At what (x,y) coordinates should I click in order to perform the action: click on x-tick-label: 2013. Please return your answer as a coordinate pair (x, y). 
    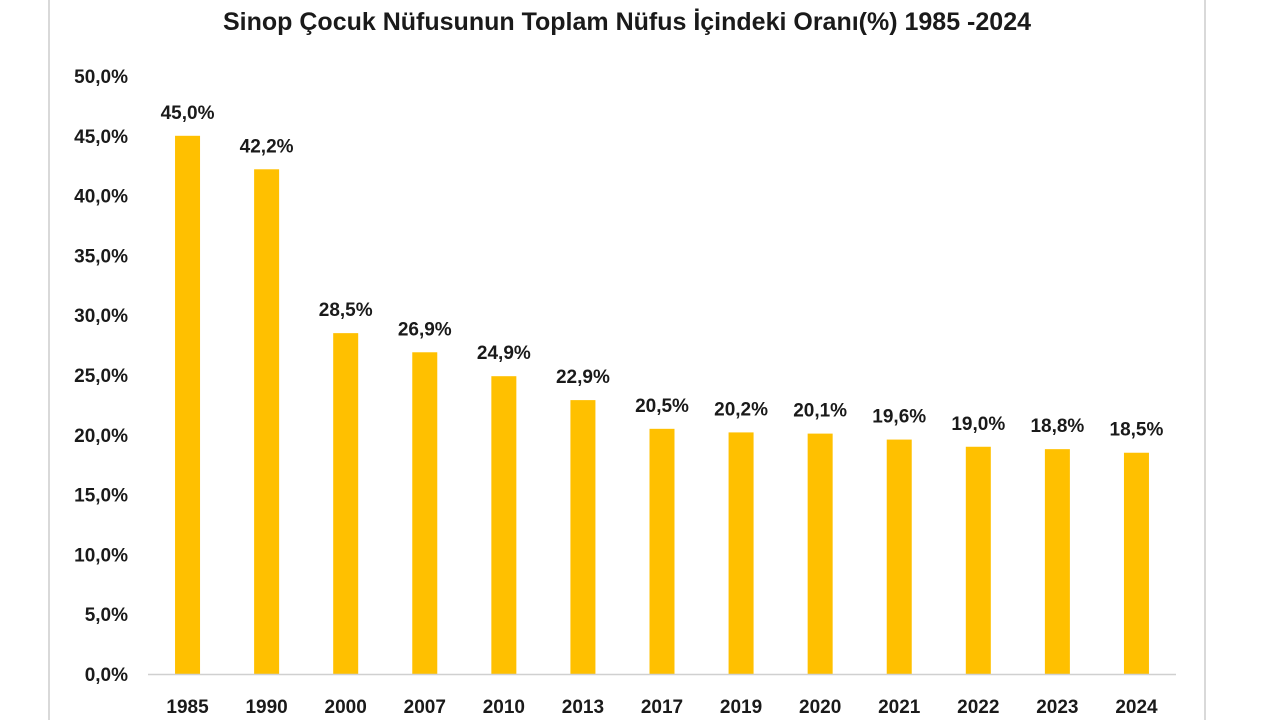
    Looking at the image, I should click on (583, 707).